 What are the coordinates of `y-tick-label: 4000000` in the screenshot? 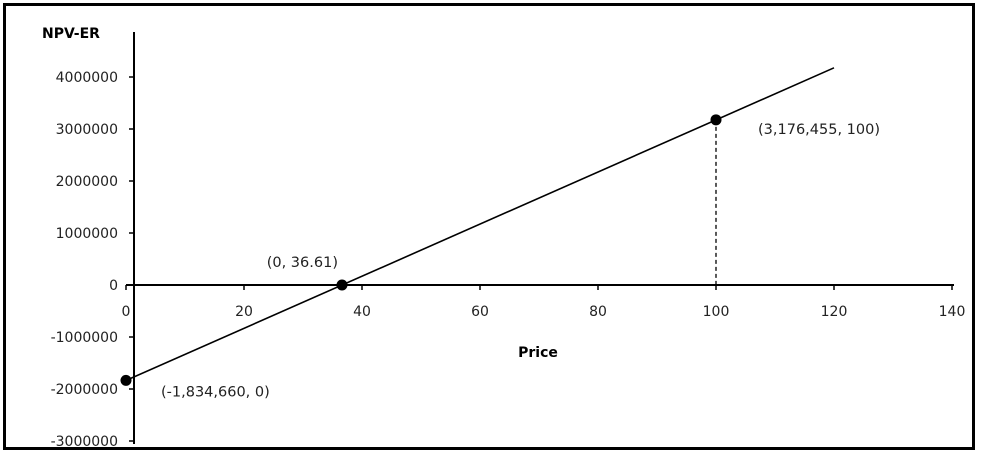 It's located at (87, 78).